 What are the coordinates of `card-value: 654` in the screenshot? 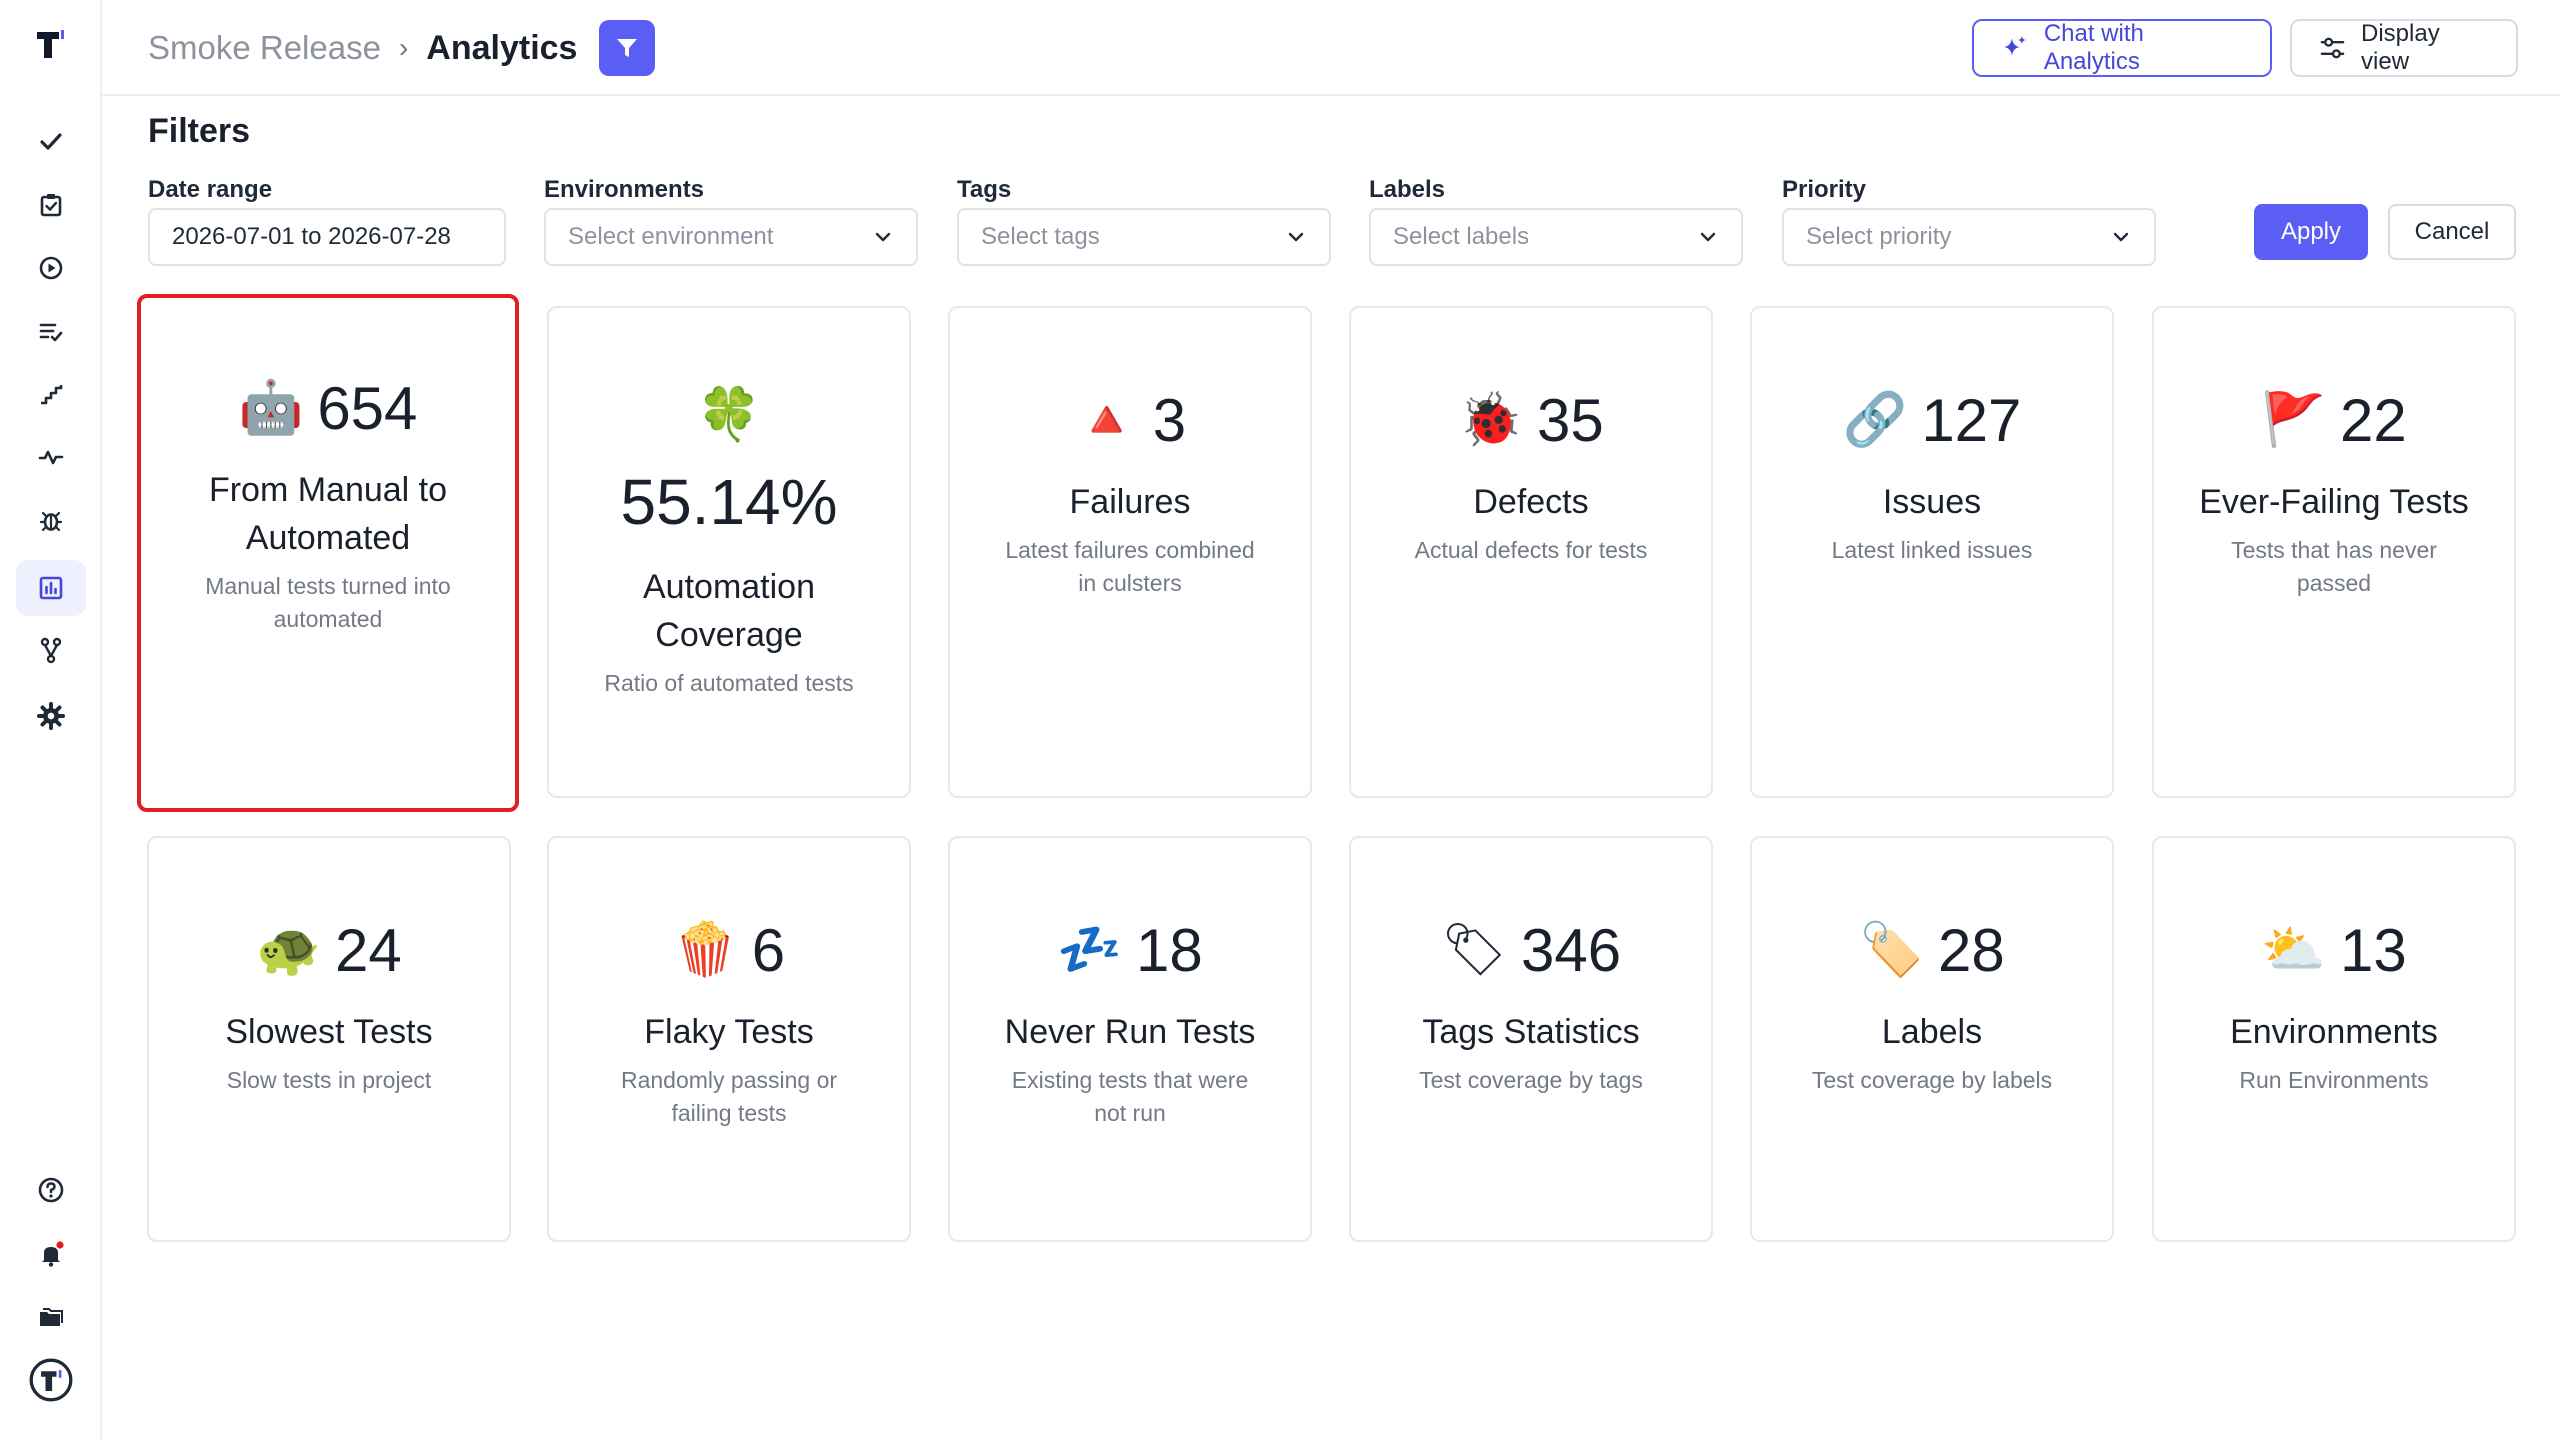 It's located at (367, 408).